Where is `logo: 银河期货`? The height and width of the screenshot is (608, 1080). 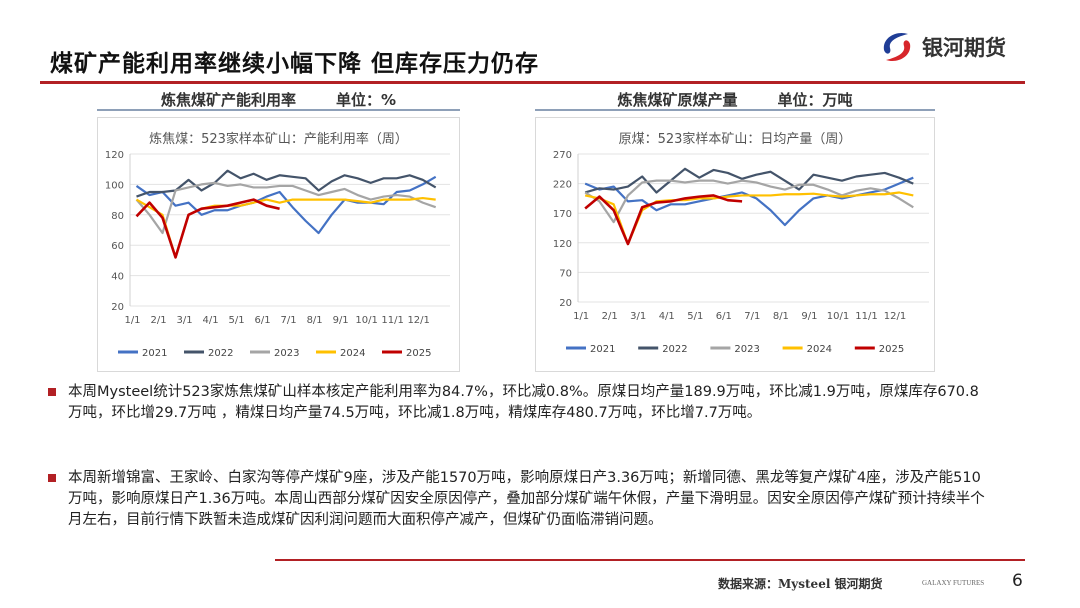
logo: 银河期货 is located at coordinates (942, 47).